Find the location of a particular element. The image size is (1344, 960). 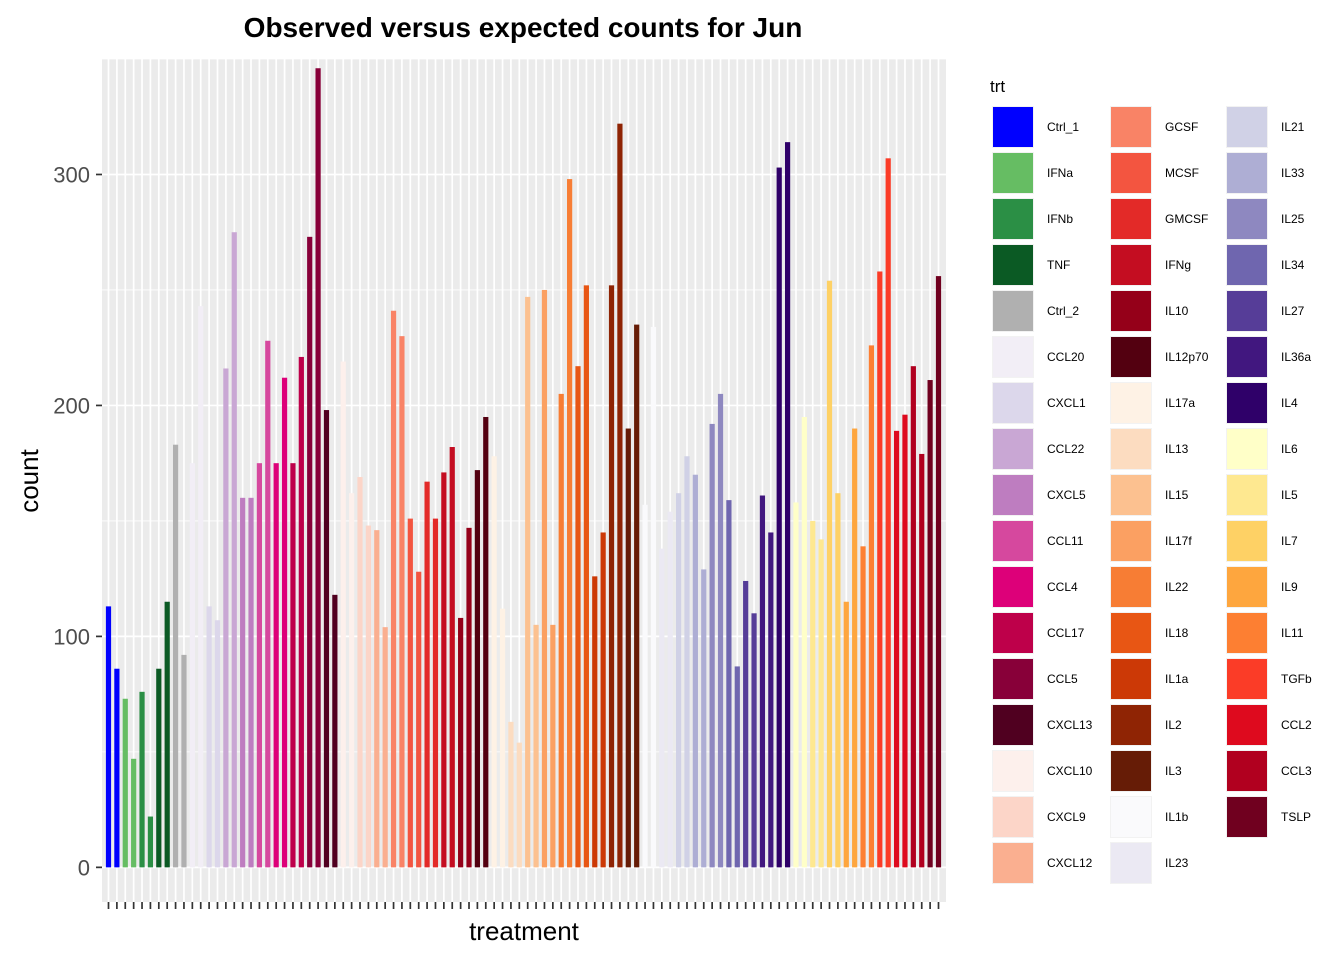

y-axis-title: count is located at coordinates (29, 480).